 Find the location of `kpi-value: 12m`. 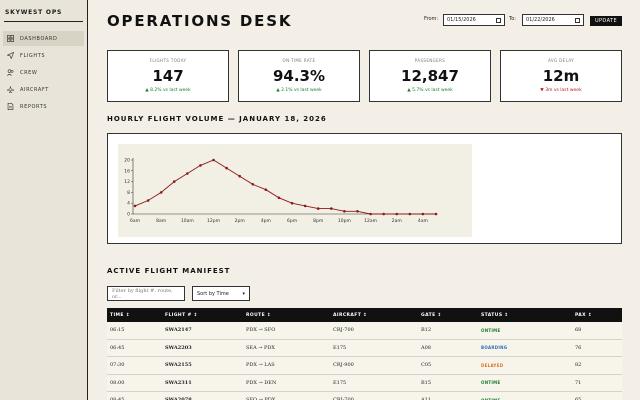

kpi-value: 12m is located at coordinates (561, 76).